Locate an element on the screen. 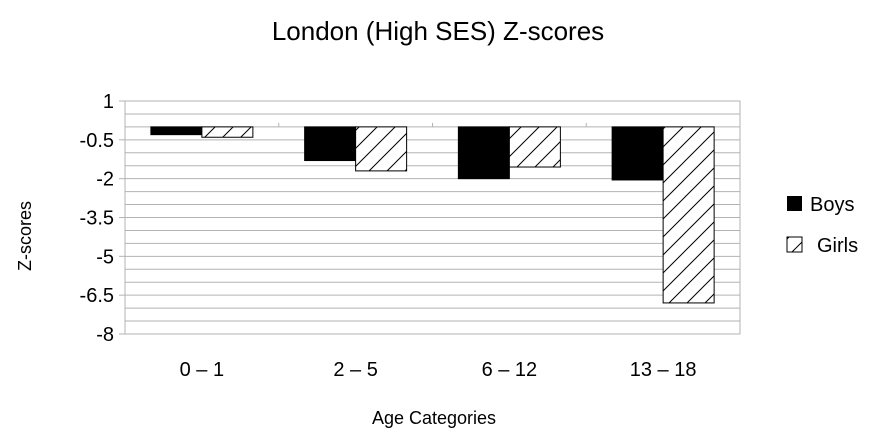 Image resolution: width=876 pixels, height=438 pixels. y-axis-label: Z-scores is located at coordinates (25, 236).